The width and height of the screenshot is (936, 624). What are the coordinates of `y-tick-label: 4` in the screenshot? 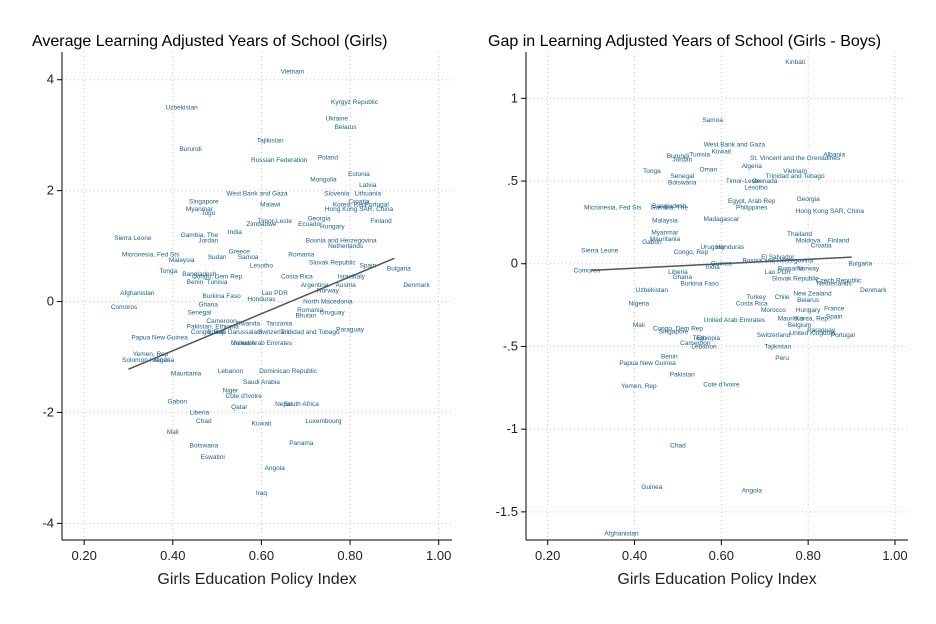 It's located at (50, 79).